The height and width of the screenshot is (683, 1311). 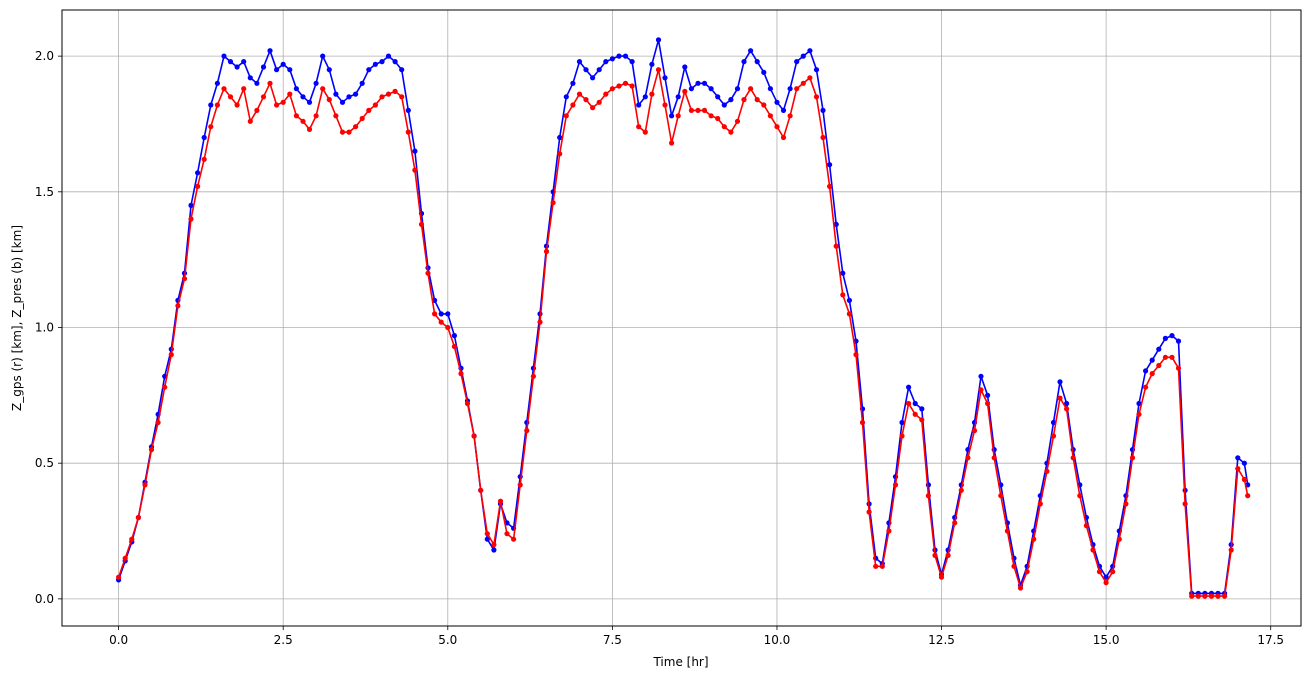 What do you see at coordinates (283, 640) in the screenshot?
I see `x-tick-label: 2.5` at bounding box center [283, 640].